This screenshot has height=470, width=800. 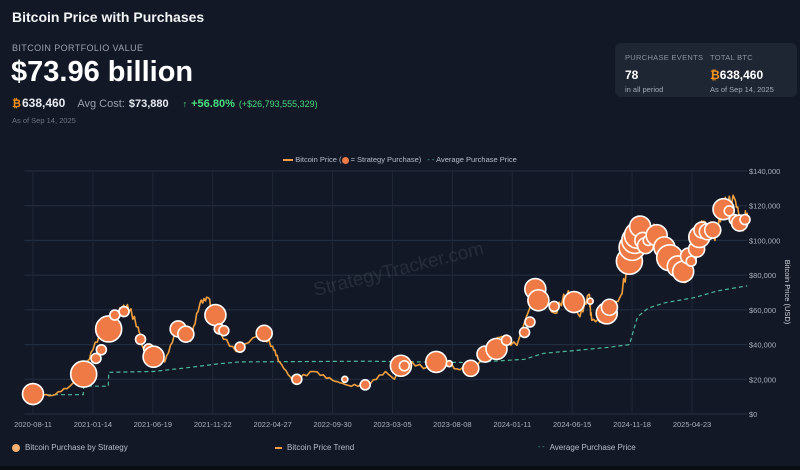 I want to click on avg-cost-label: Avg Cost:, so click(x=101, y=104).